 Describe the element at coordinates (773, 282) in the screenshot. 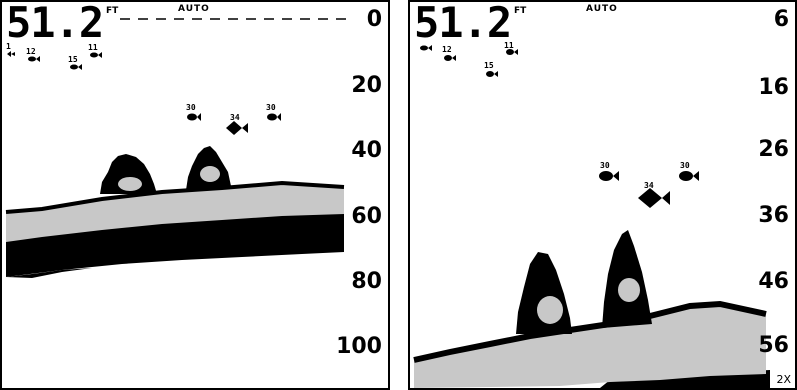

I see `scale-label: 46` at that location.